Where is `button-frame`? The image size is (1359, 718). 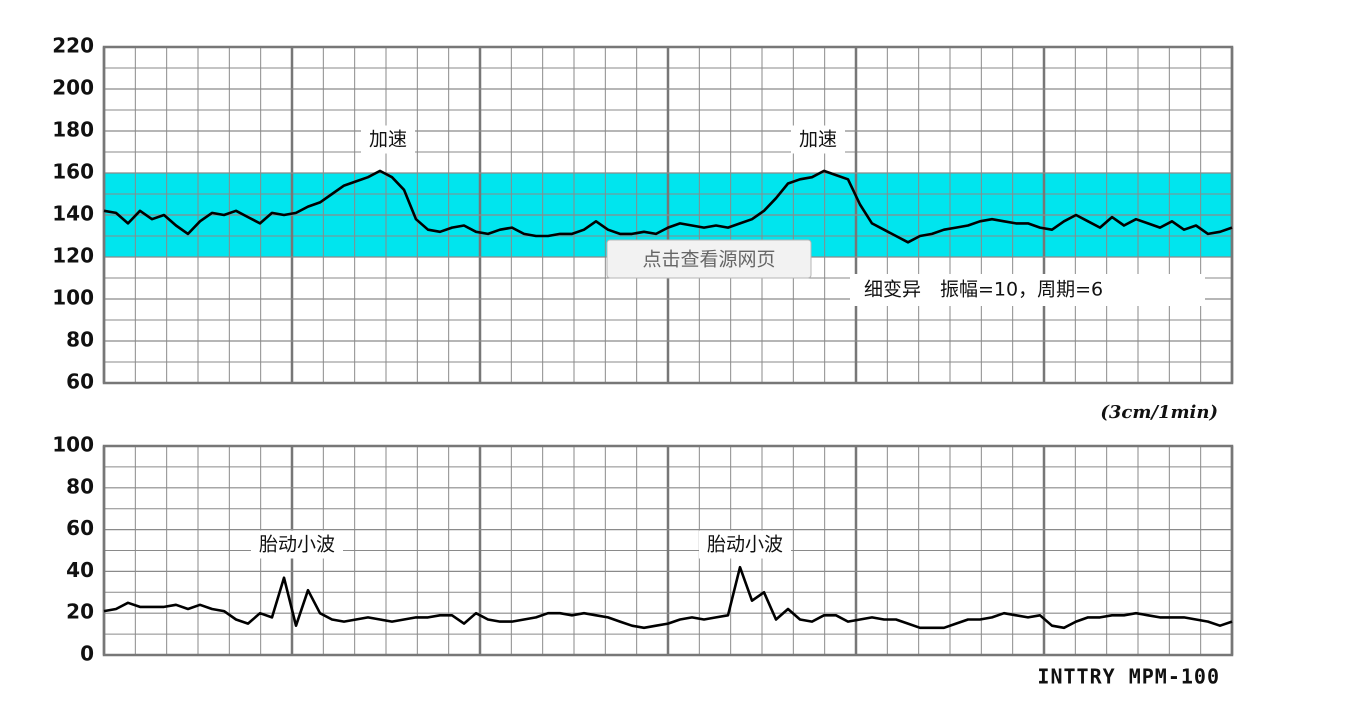
button-frame is located at coordinates (709, 259).